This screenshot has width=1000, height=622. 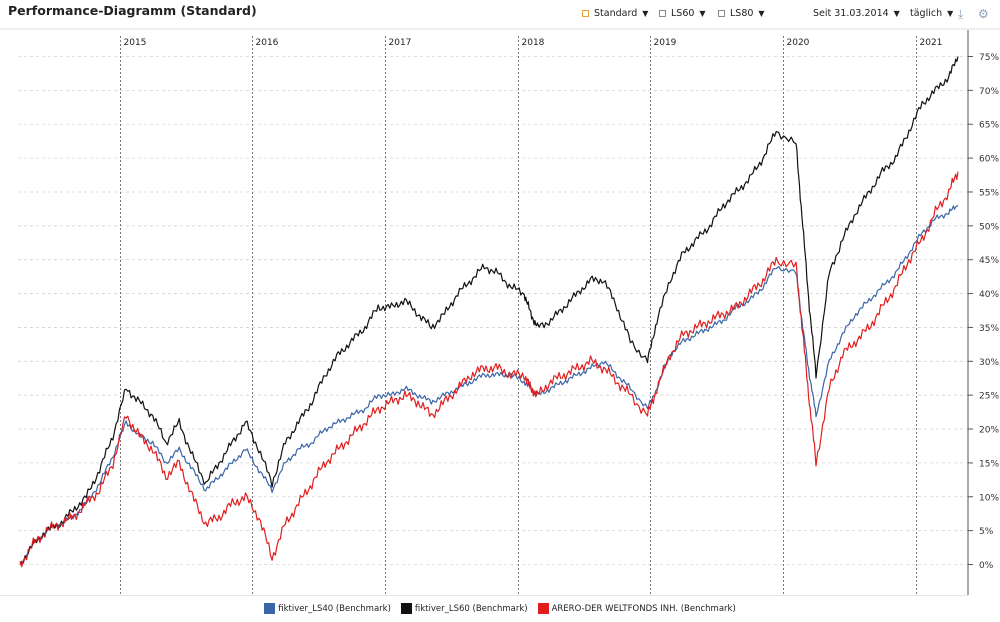 I want to click on ls80-checkbox, so click(x=721, y=13).